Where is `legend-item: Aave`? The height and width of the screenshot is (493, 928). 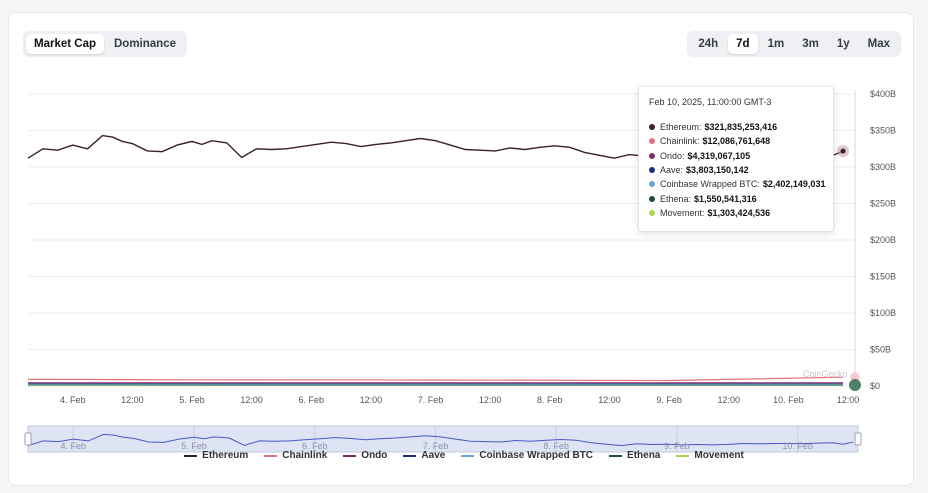
legend-item: Aave is located at coordinates (424, 455).